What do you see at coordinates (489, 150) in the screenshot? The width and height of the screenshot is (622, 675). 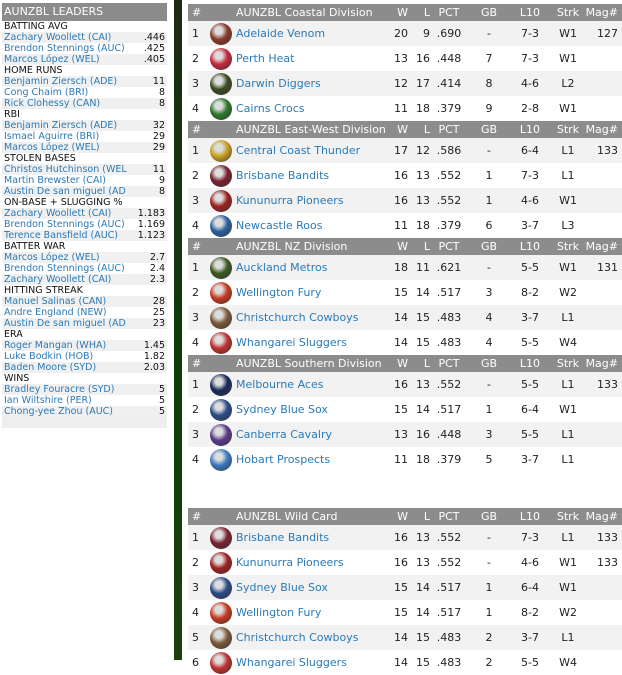 I see `team-gb: -` at bounding box center [489, 150].